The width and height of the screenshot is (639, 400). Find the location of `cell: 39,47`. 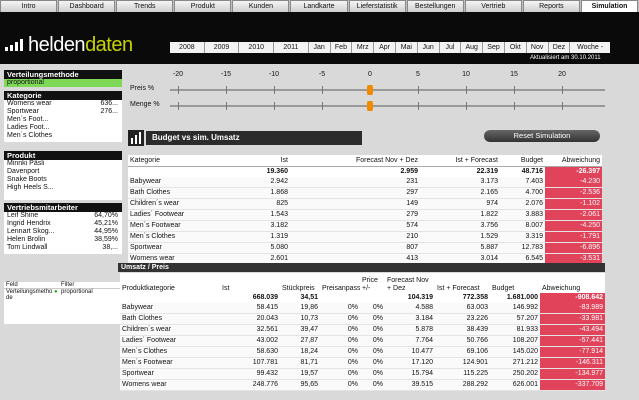

cell: 39,47 is located at coordinates (300, 330).